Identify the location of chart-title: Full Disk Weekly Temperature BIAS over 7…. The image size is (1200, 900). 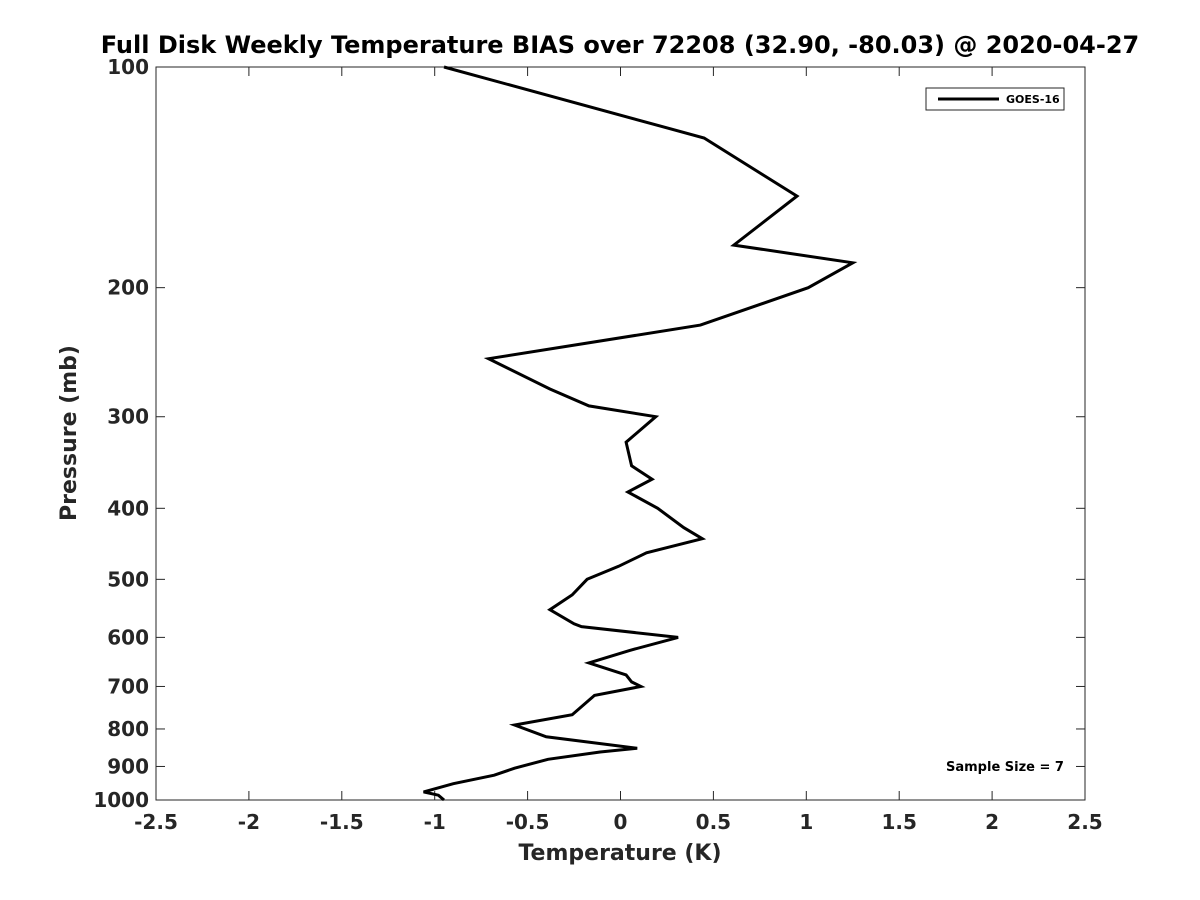
(620, 45).